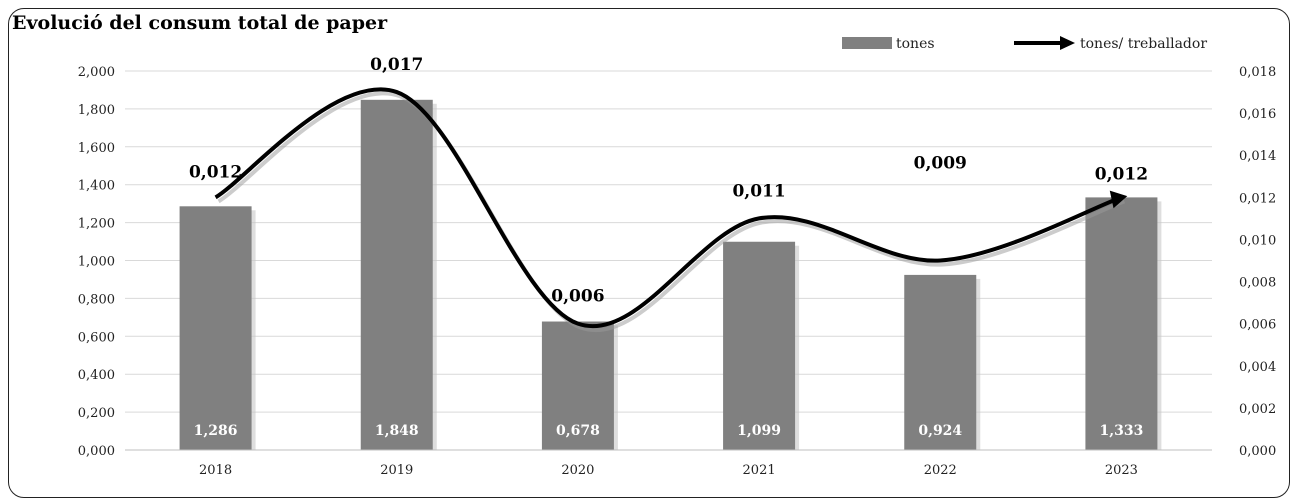  I want to click on line-value-label: 0,009, so click(940, 164).